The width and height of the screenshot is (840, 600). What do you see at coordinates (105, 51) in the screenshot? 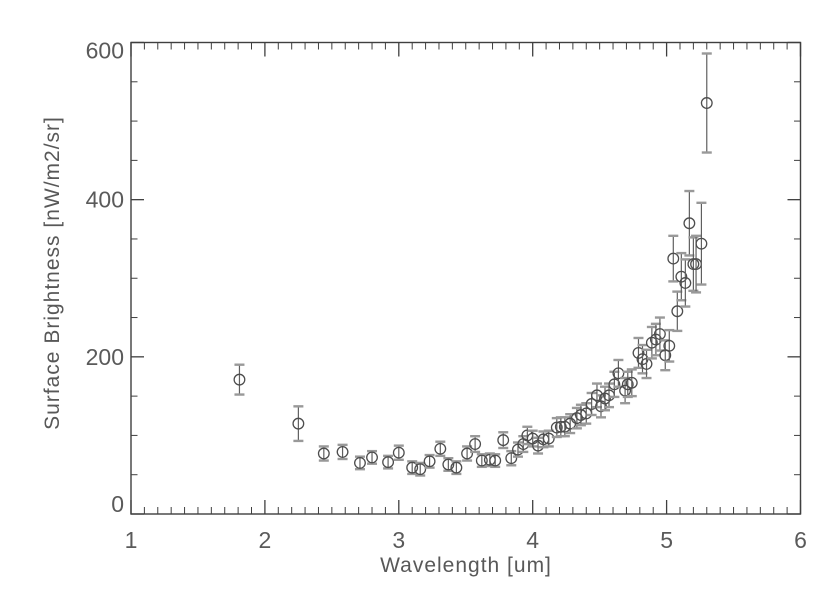
I see `y-tick-label: 600` at bounding box center [105, 51].